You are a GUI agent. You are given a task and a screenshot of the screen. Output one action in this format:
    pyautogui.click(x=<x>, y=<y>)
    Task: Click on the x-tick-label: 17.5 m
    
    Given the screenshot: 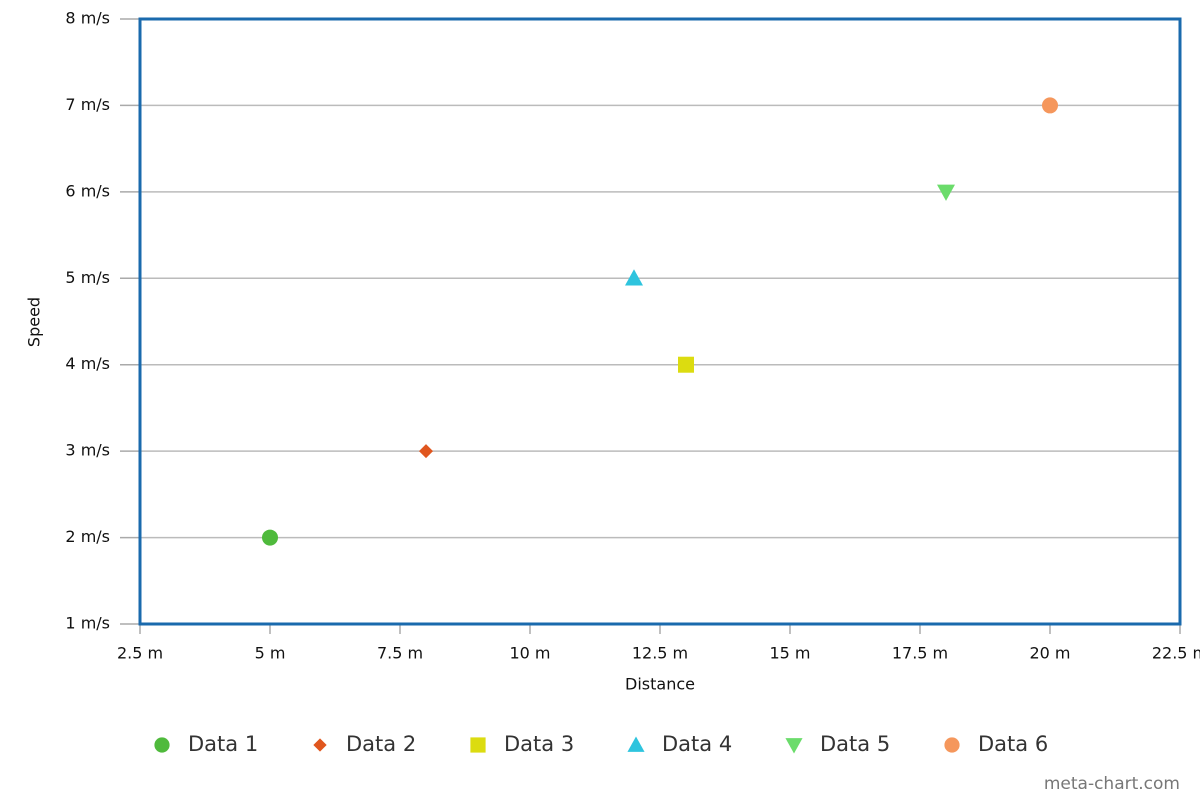 What is the action you would take?
    pyautogui.click(x=920, y=653)
    